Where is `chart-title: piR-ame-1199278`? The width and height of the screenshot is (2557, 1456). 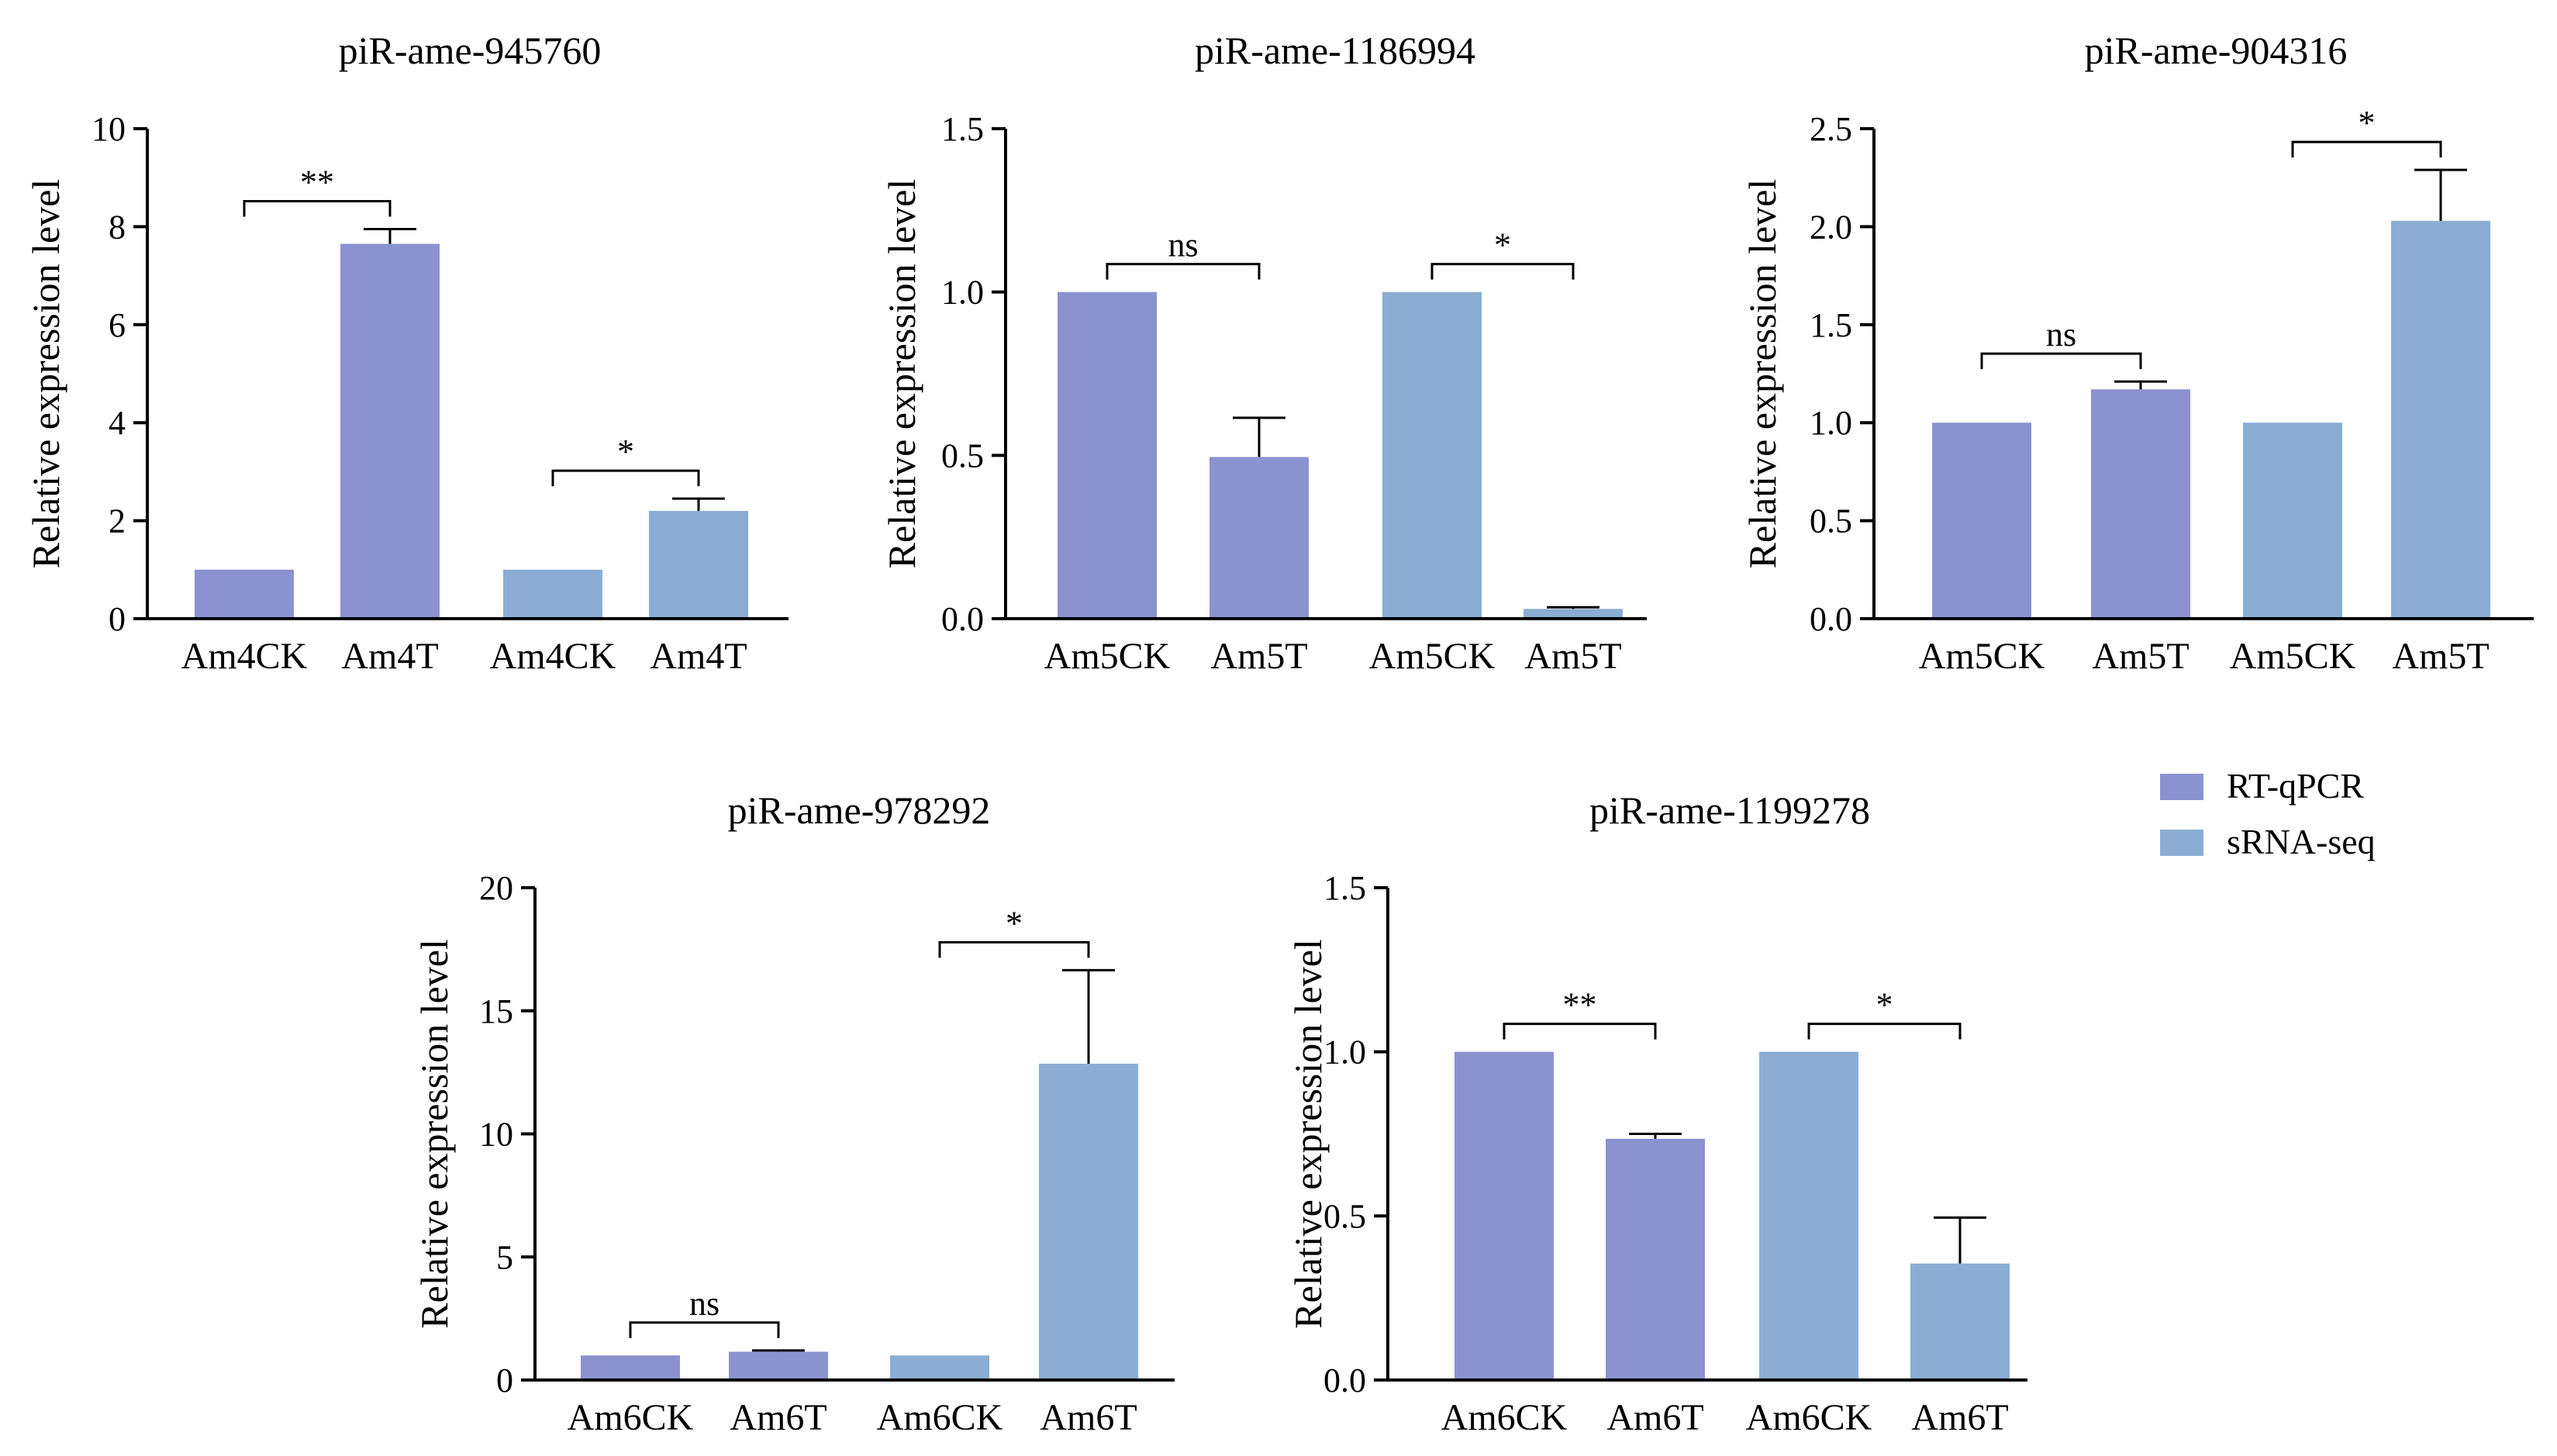 chart-title: piR-ame-1199278 is located at coordinates (1729, 810).